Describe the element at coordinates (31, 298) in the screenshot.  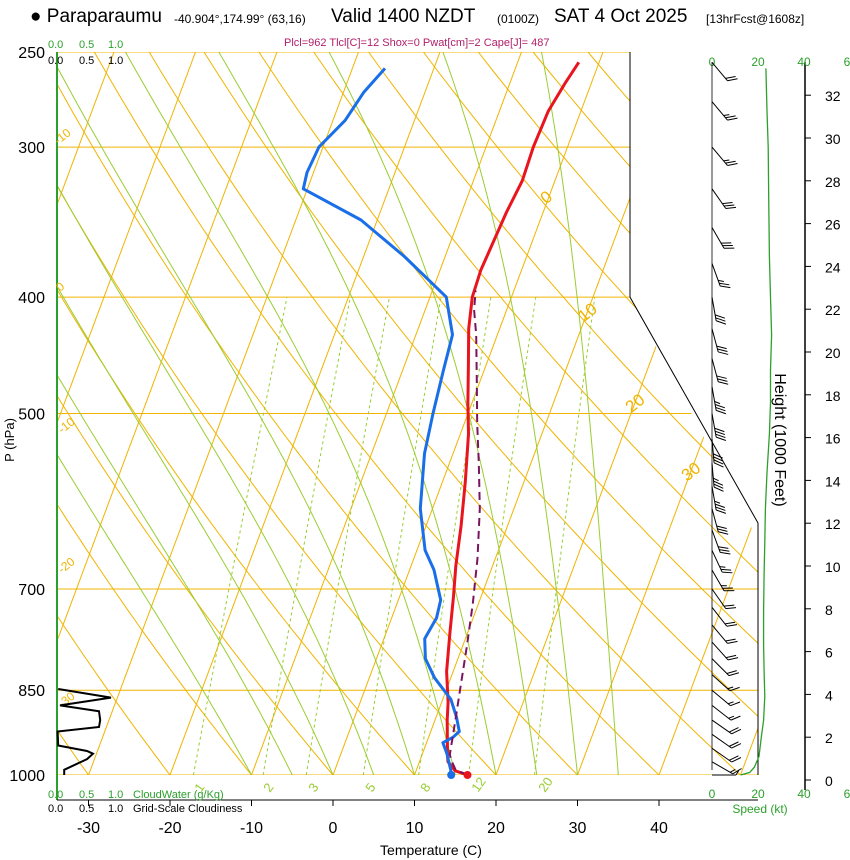
I see `pressure-tick-label: 400` at that location.